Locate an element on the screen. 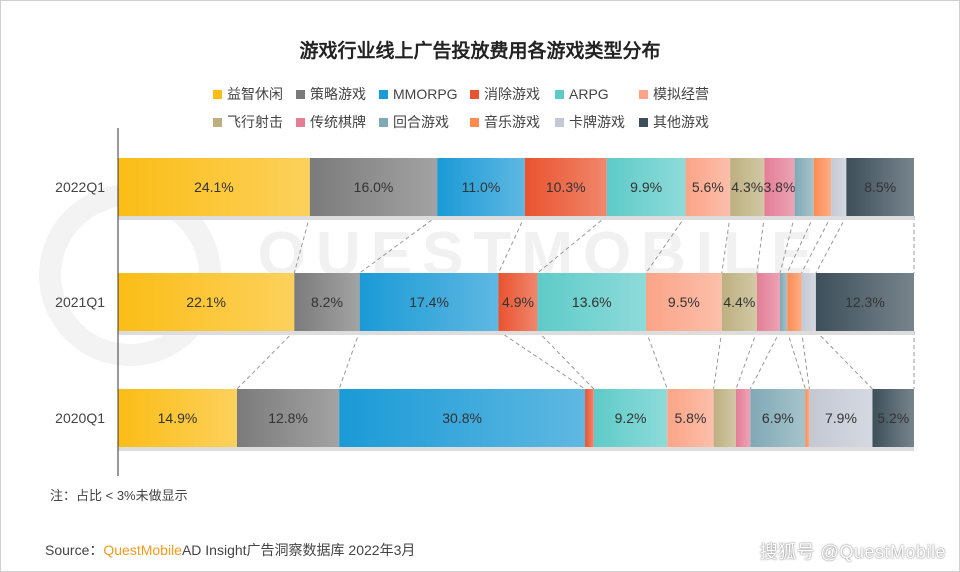 This screenshot has width=960, height=572. data-label: 12.8% is located at coordinates (288, 418).